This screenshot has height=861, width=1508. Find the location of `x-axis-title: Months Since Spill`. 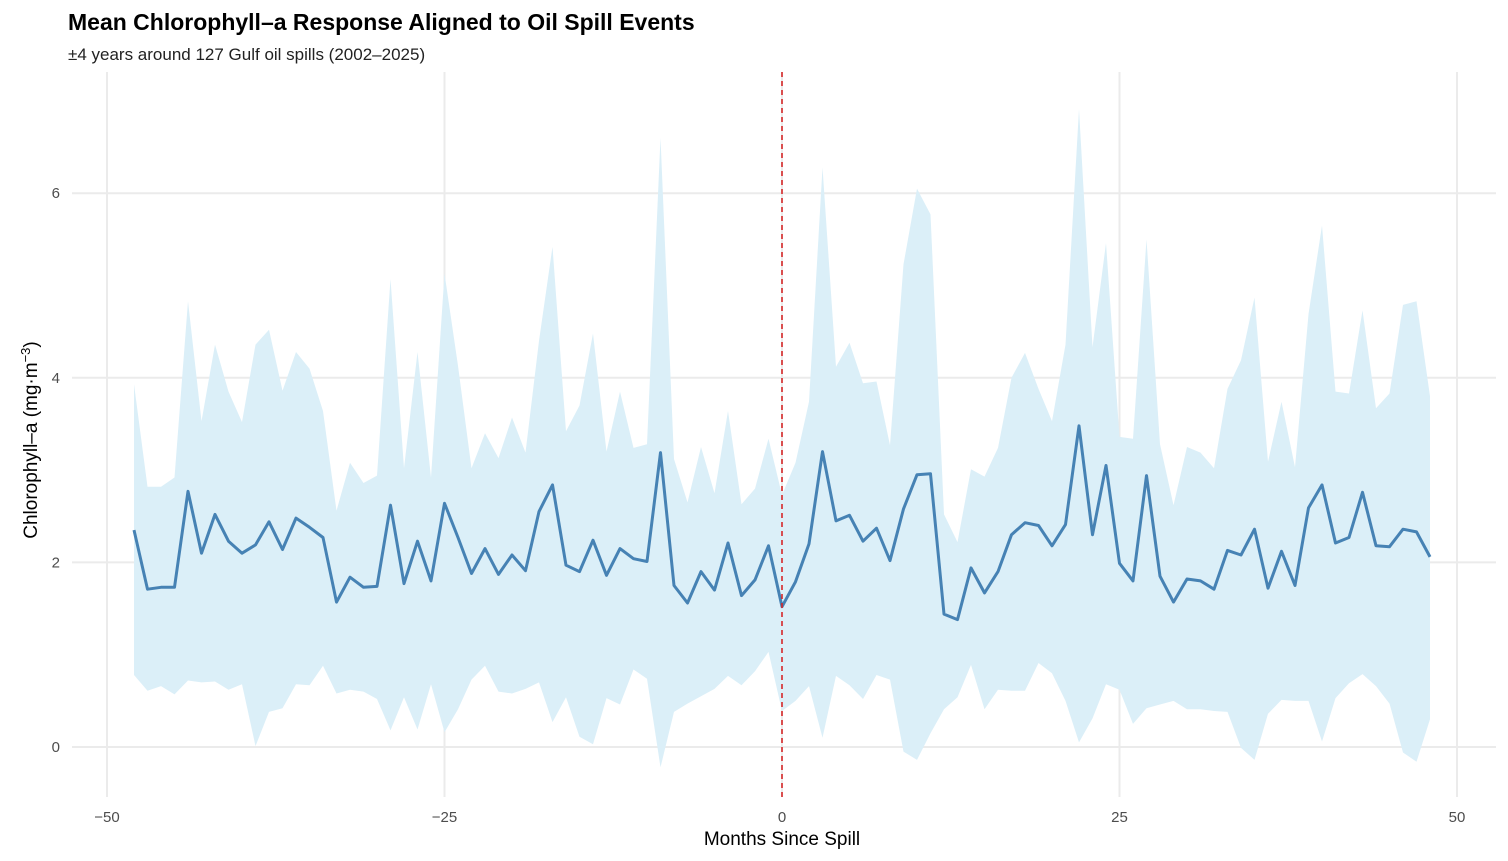

x-axis-title: Months Since Spill is located at coordinates (782, 839).